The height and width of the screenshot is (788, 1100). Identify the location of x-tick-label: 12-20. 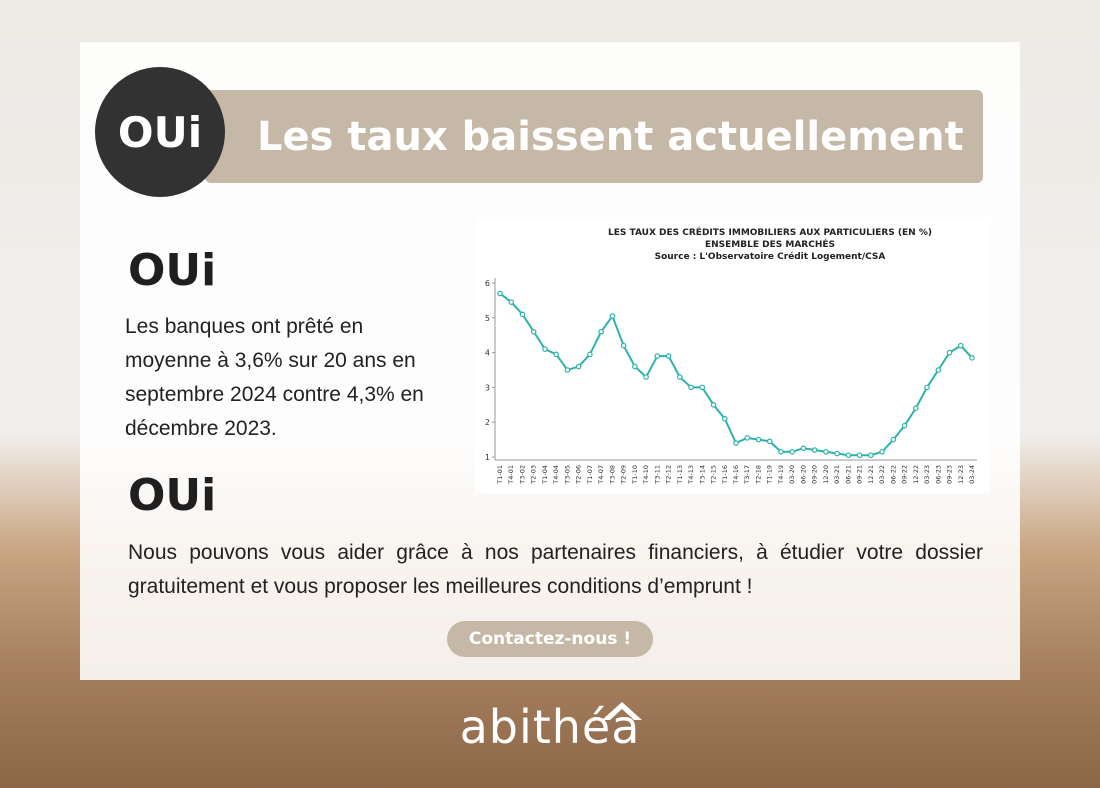
(826, 474).